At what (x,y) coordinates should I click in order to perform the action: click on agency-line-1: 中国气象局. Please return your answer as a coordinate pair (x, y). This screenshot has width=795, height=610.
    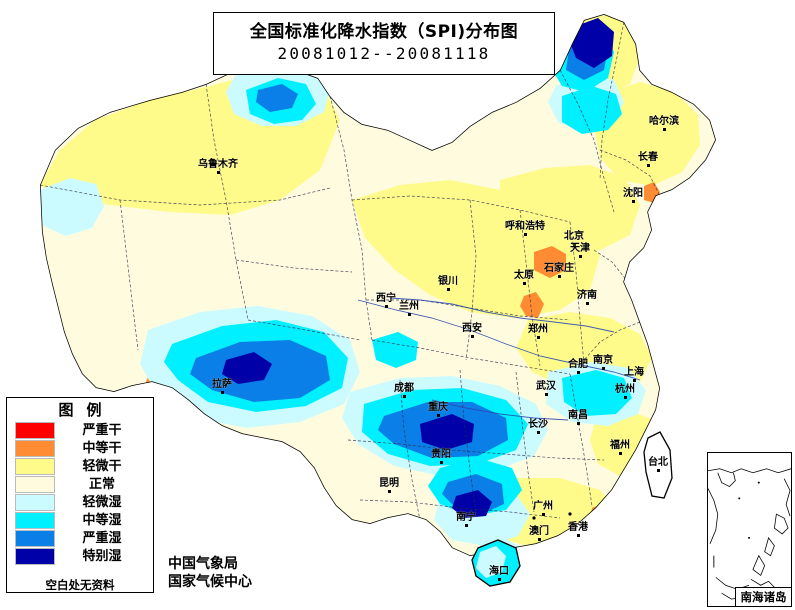
    Looking at the image, I should click on (203, 564).